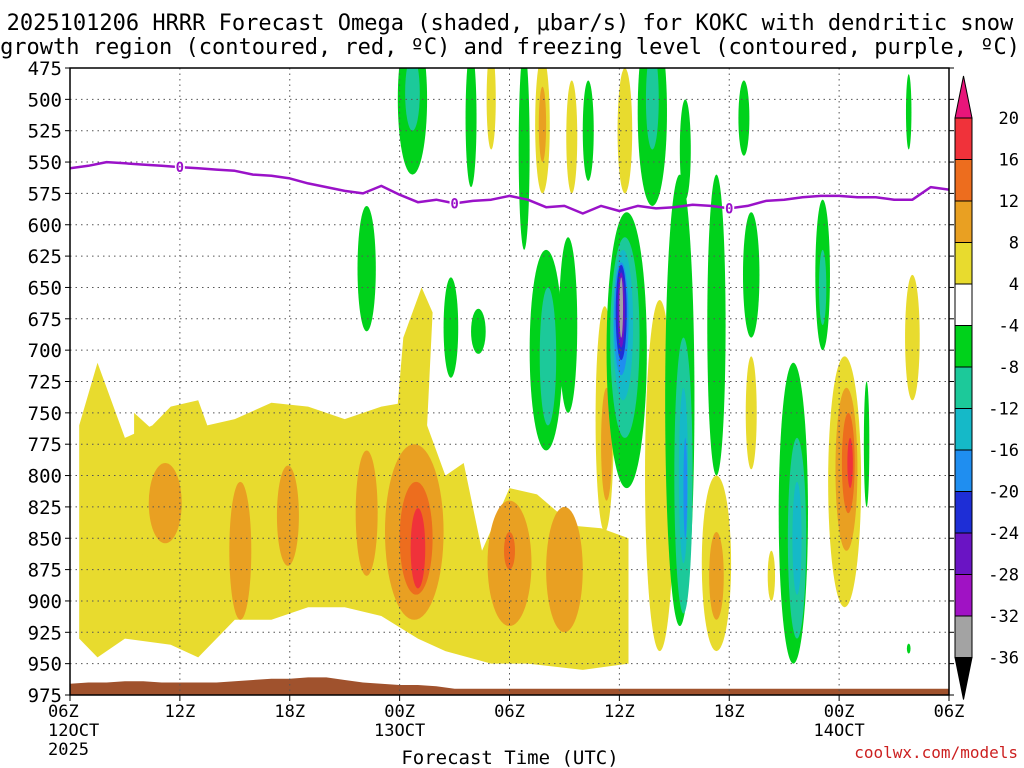  What do you see at coordinates (1009, 327) in the screenshot?
I see `colorbar-label-5: -4` at bounding box center [1009, 327].